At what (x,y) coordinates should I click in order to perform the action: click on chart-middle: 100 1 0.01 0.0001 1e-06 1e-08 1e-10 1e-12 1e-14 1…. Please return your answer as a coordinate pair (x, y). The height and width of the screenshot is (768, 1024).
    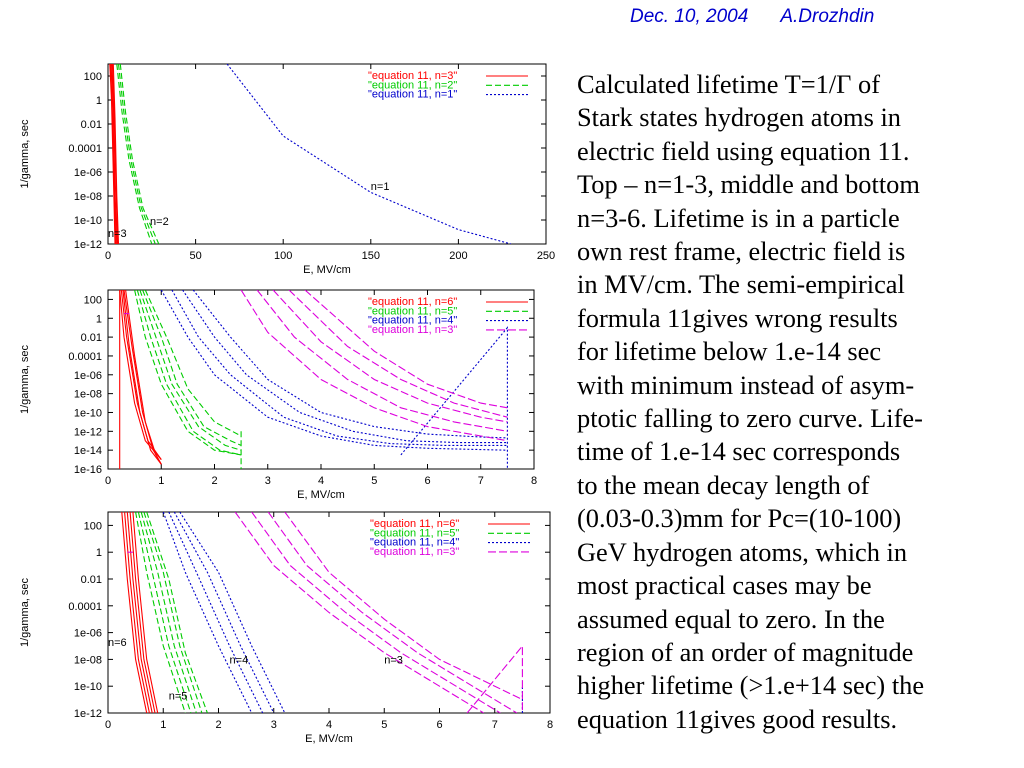
    Looking at the image, I should click on (278, 394).